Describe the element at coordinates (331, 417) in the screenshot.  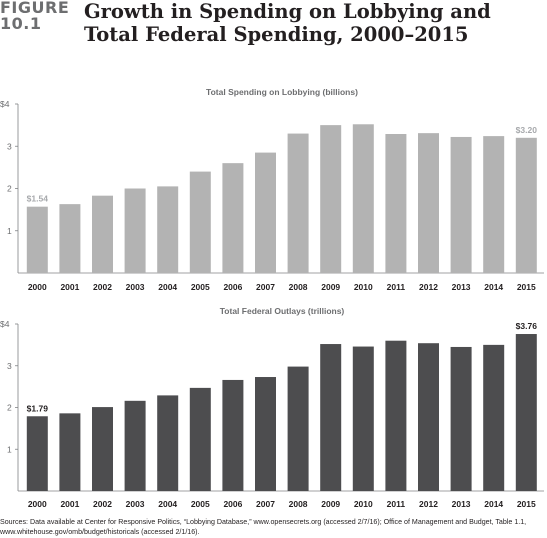
I see `bar-1-2009` at that location.